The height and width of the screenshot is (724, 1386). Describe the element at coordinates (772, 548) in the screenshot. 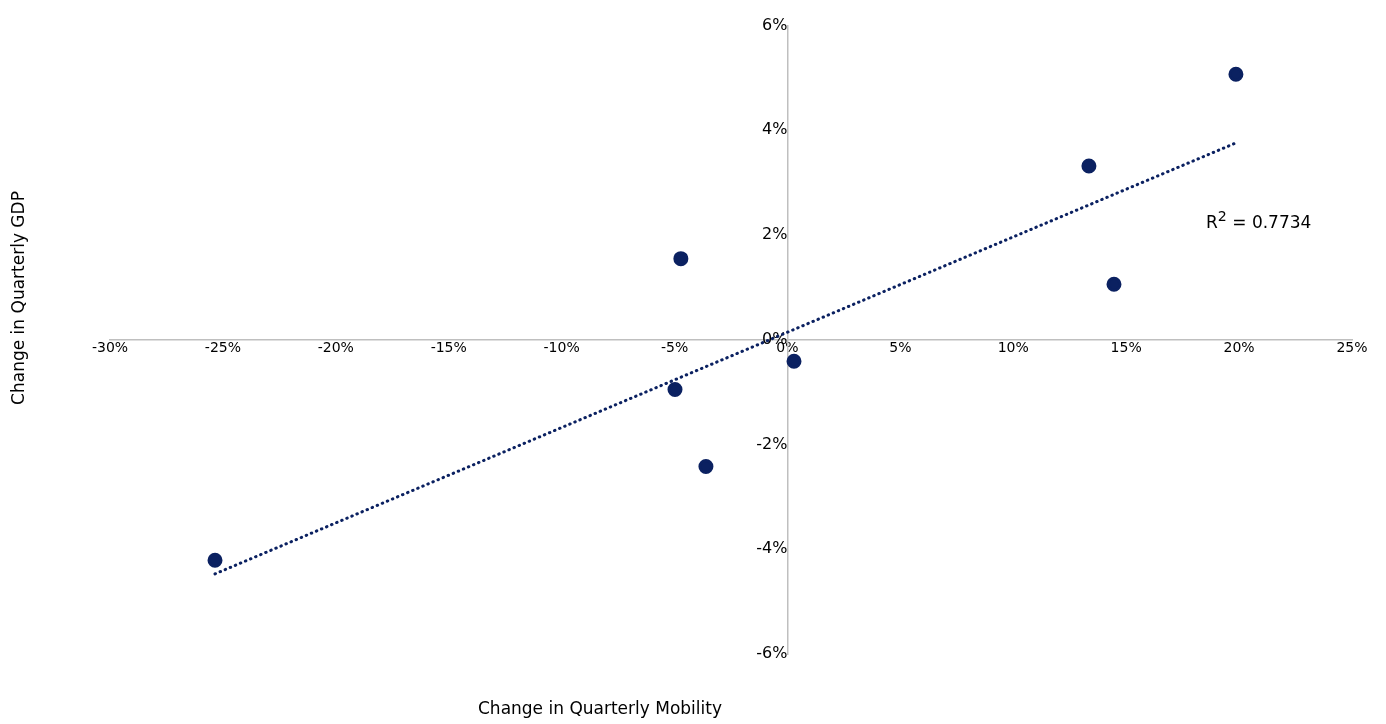

I see `y-tick-label: -4%` at that location.